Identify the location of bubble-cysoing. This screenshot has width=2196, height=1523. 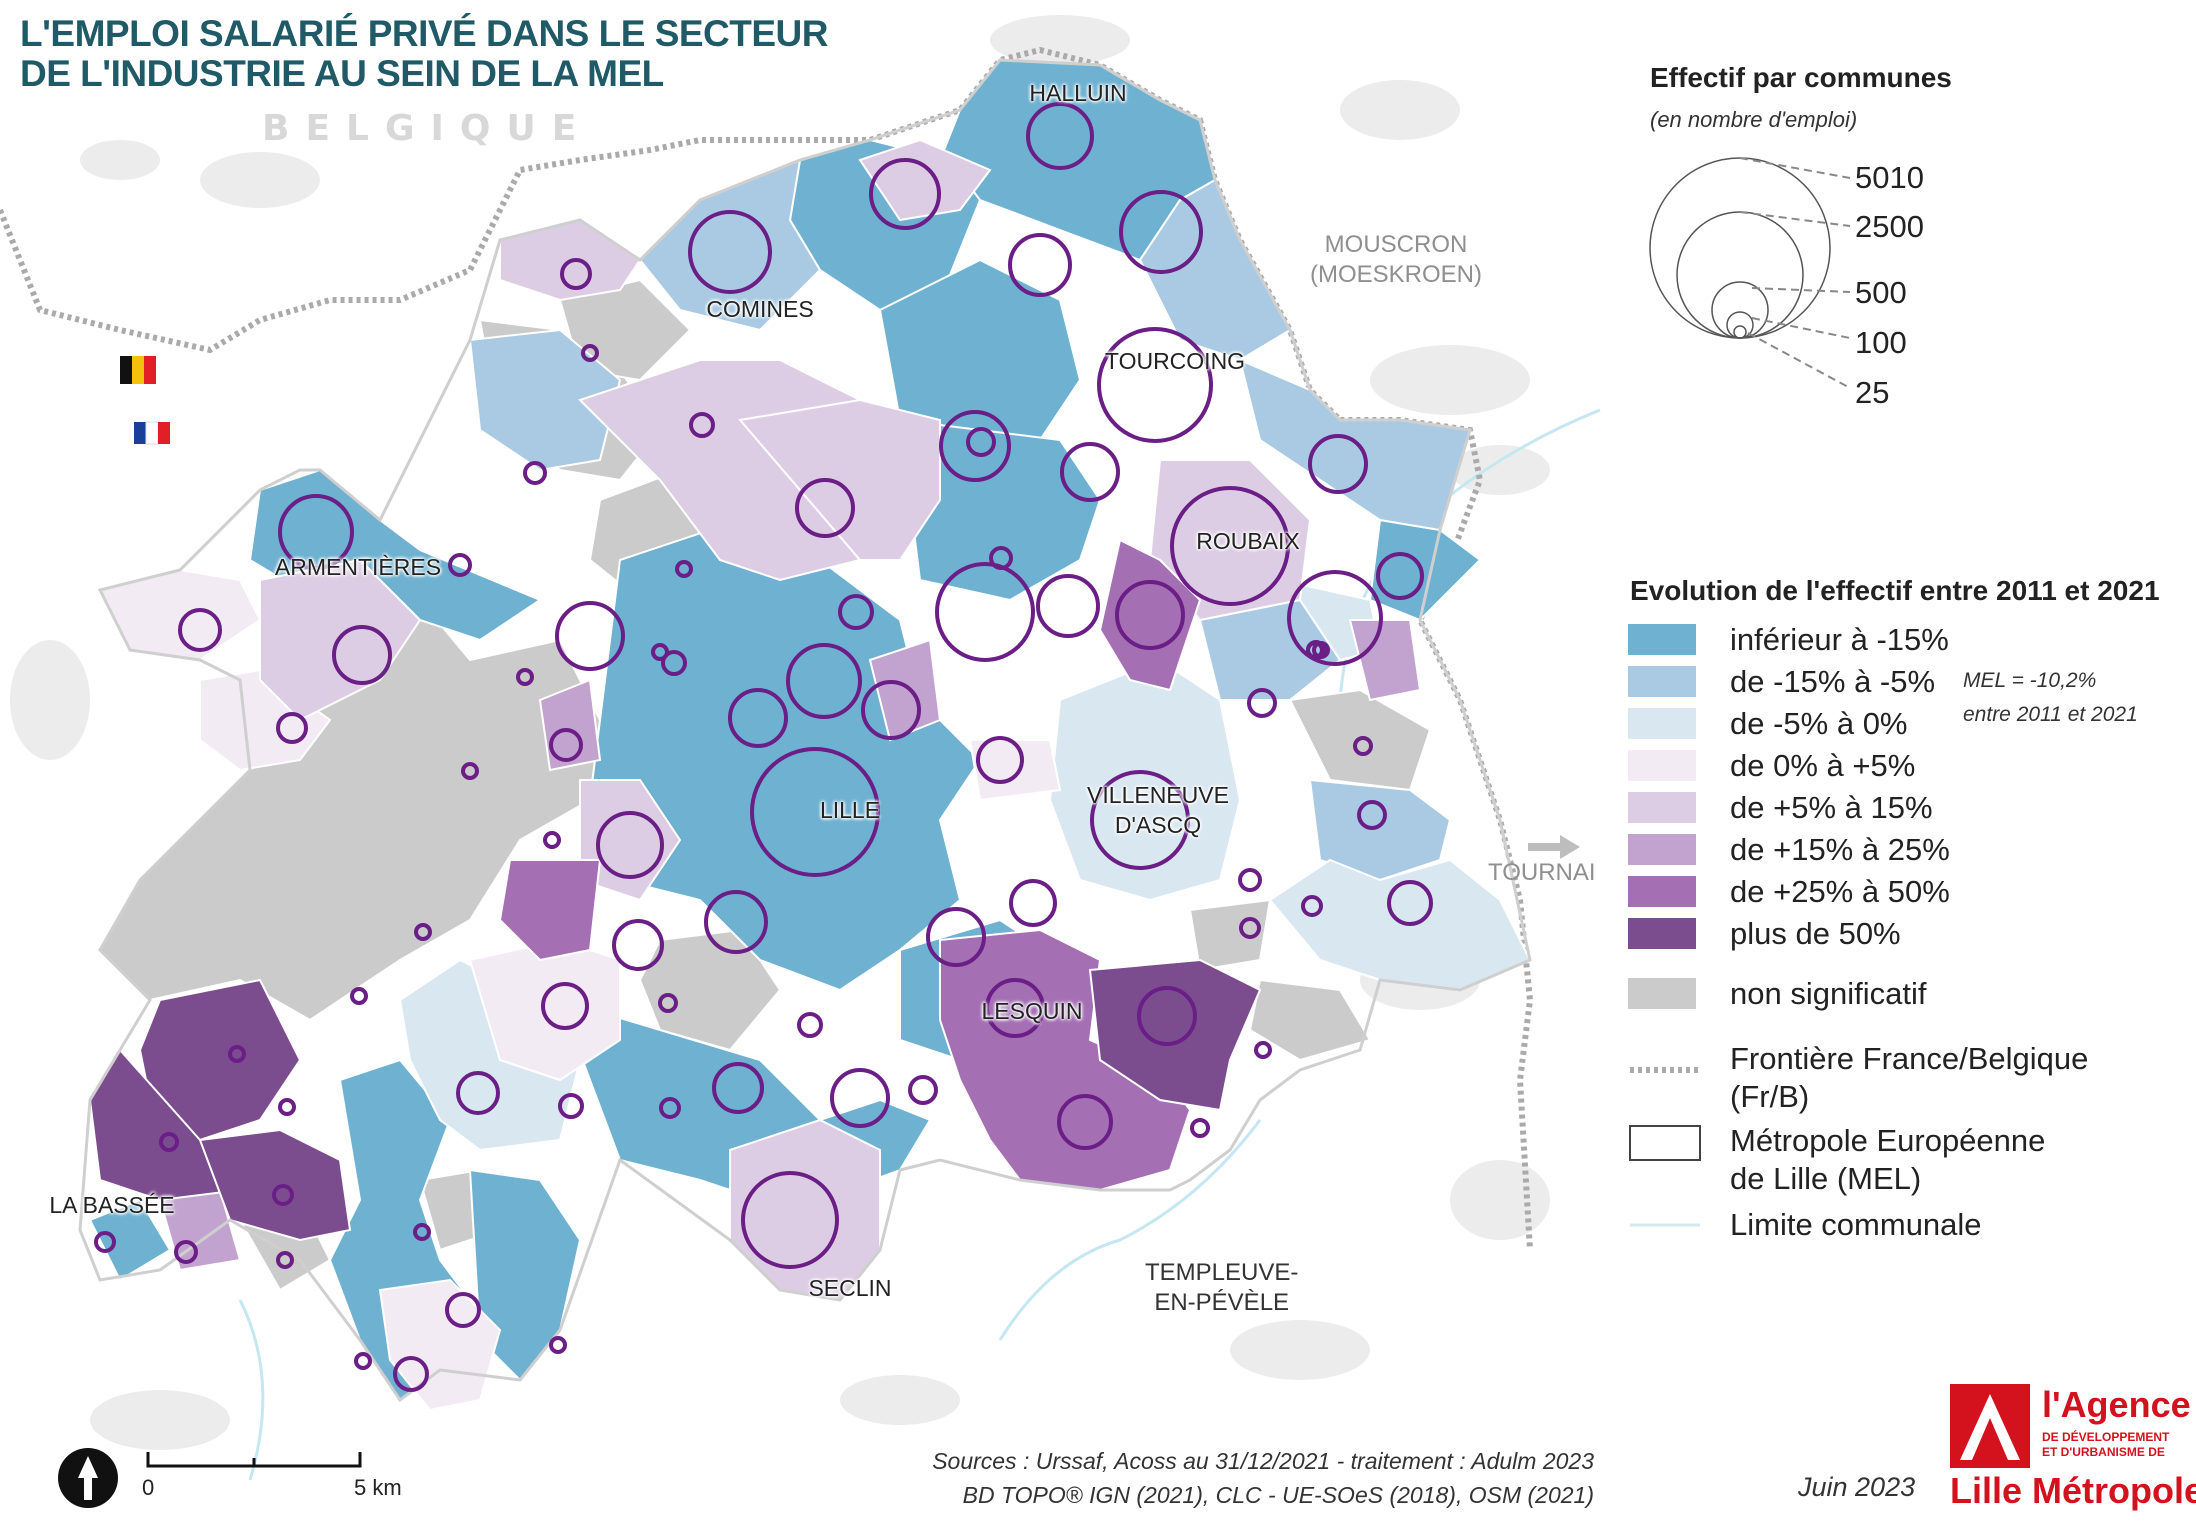
(1312, 906).